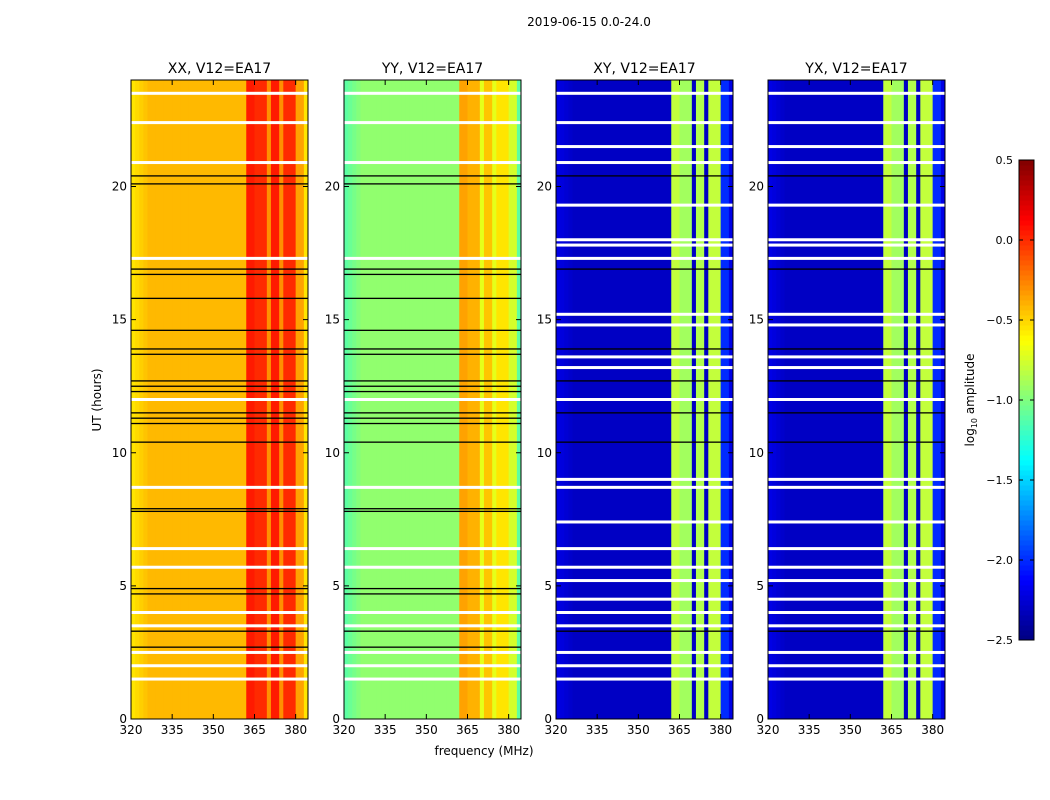 This screenshot has width=1050, height=800. What do you see at coordinates (548, 586) in the screenshot?
I see `y-tick-label: 5` at bounding box center [548, 586].